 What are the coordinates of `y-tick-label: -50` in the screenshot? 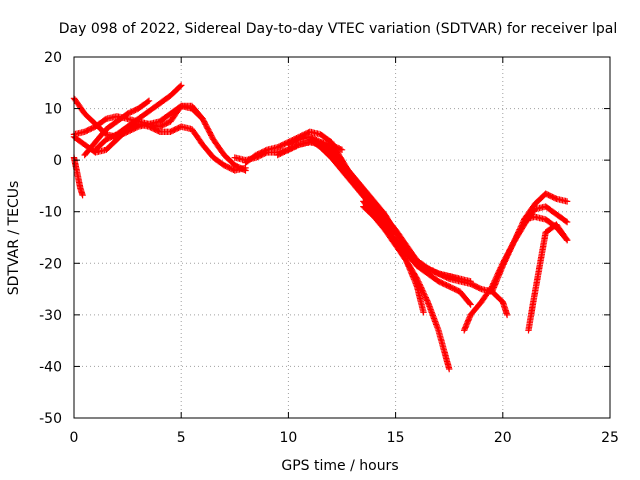 It's located at (50, 419).